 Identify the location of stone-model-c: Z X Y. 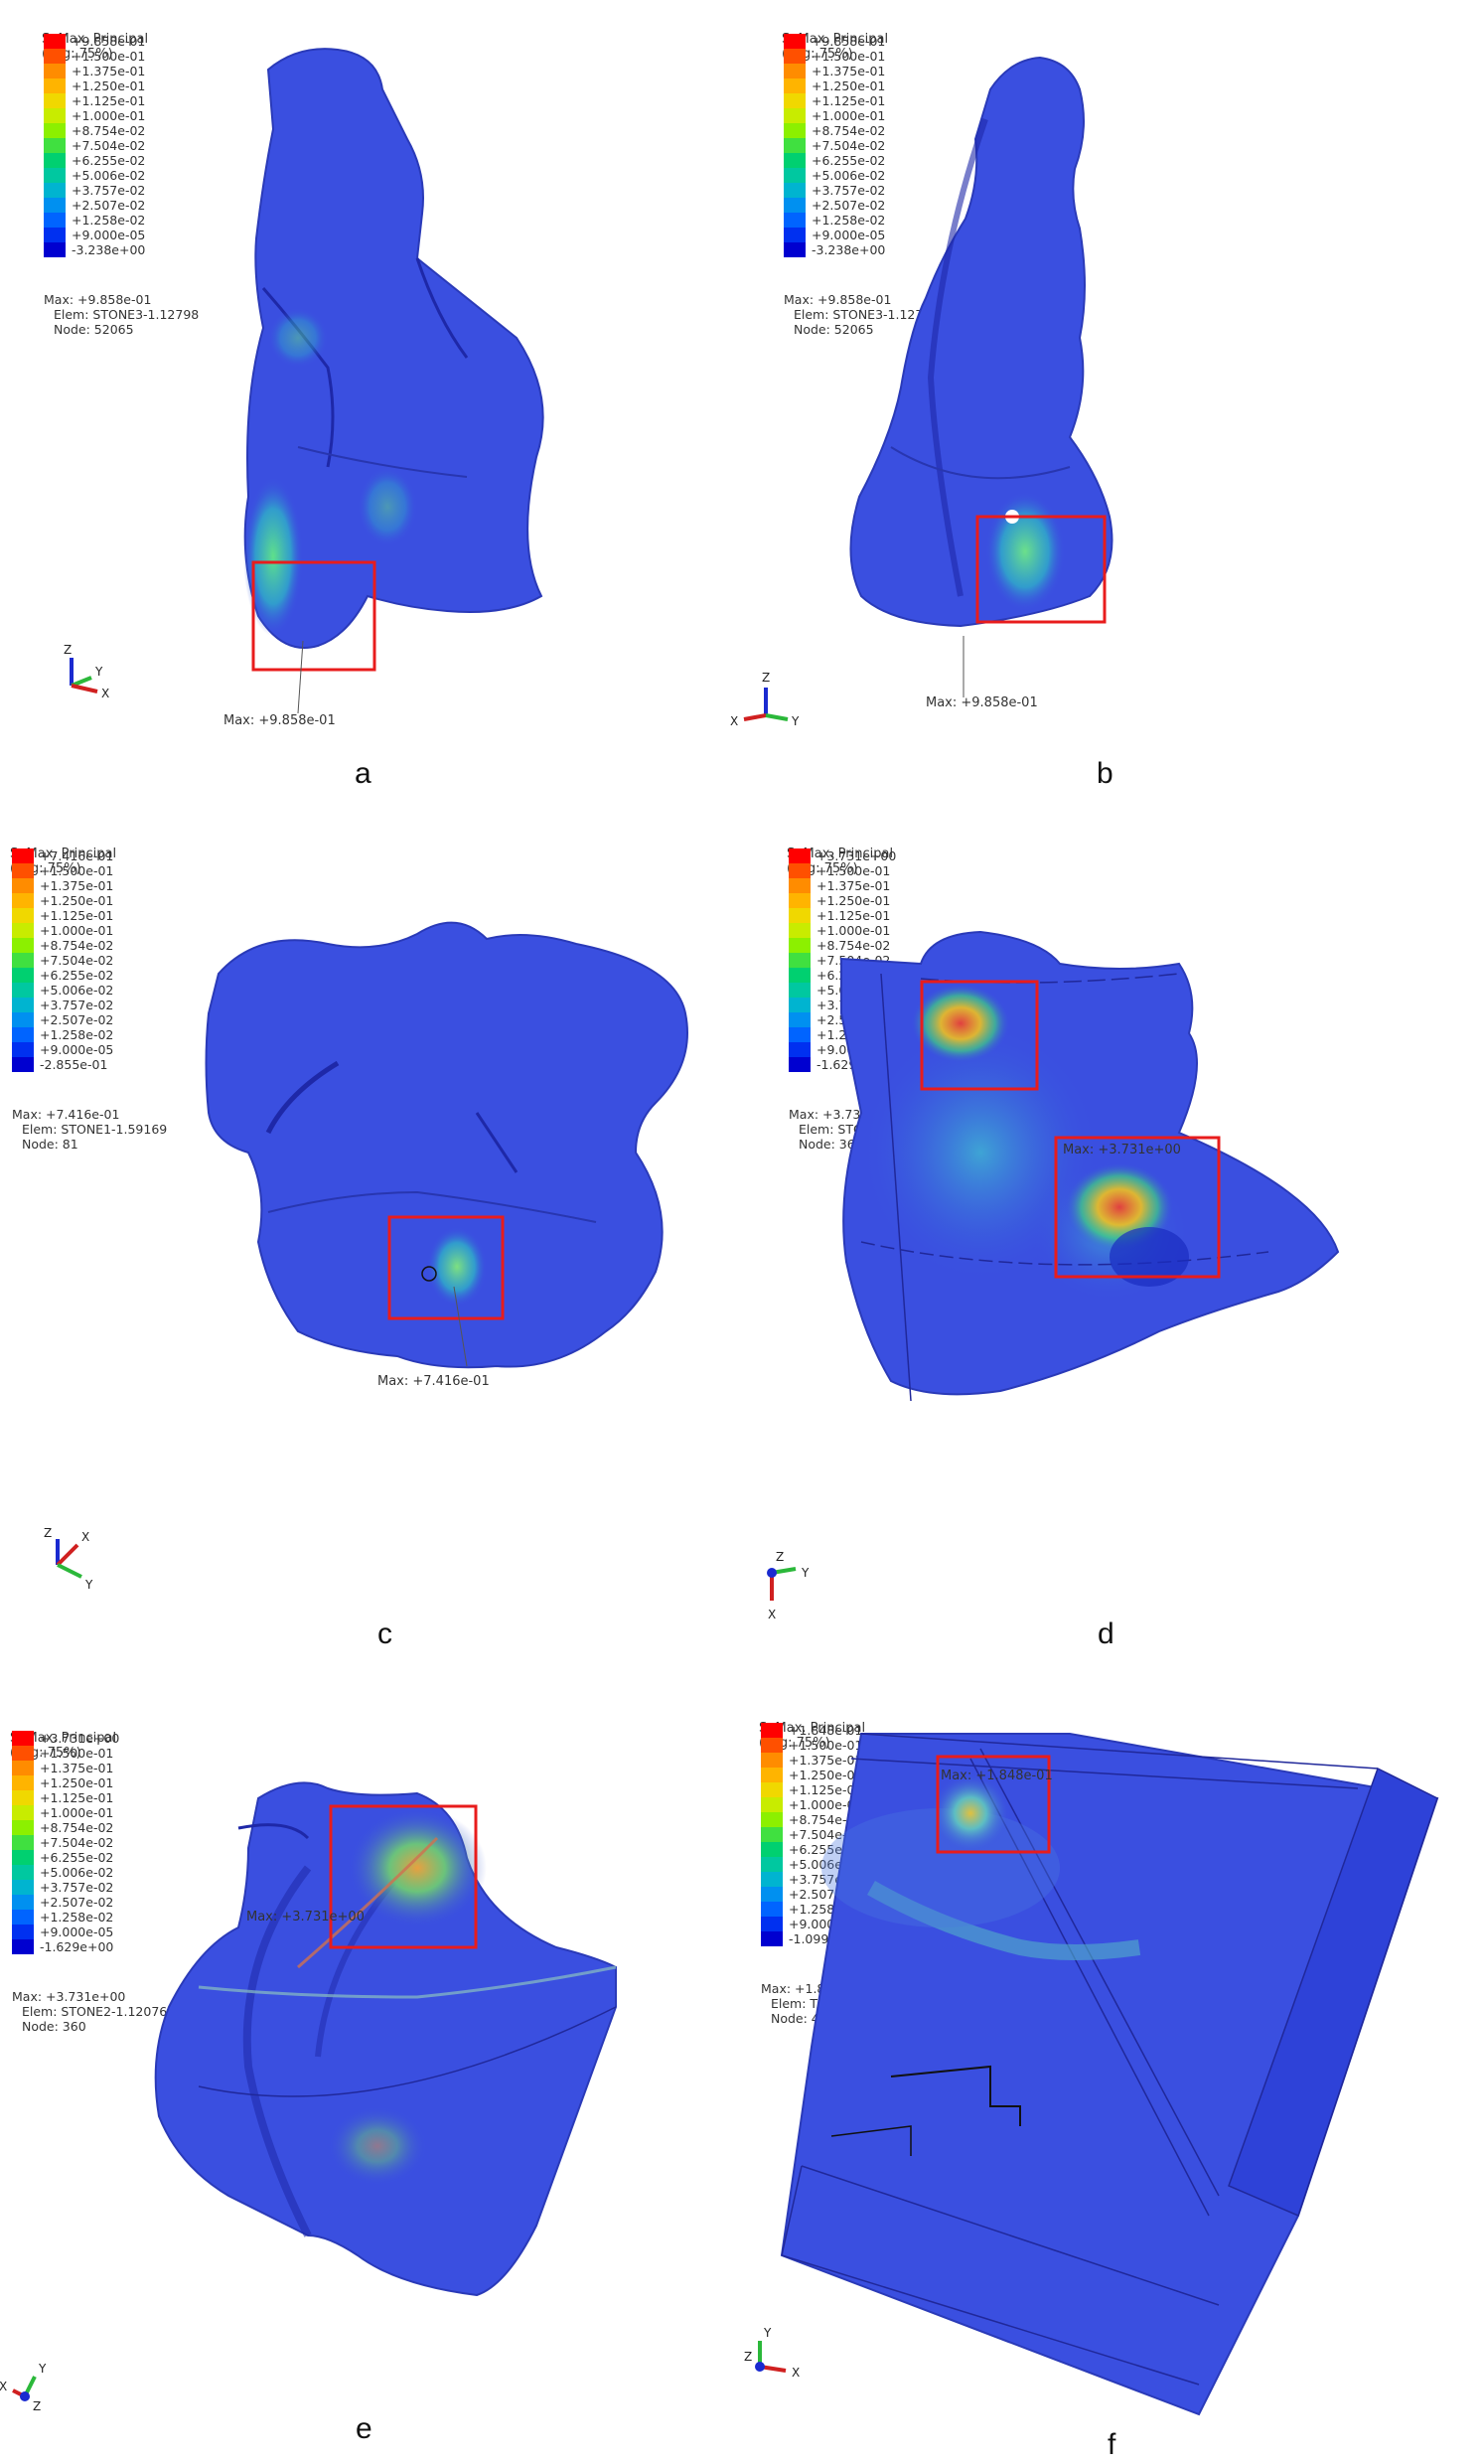
(366, 1256).